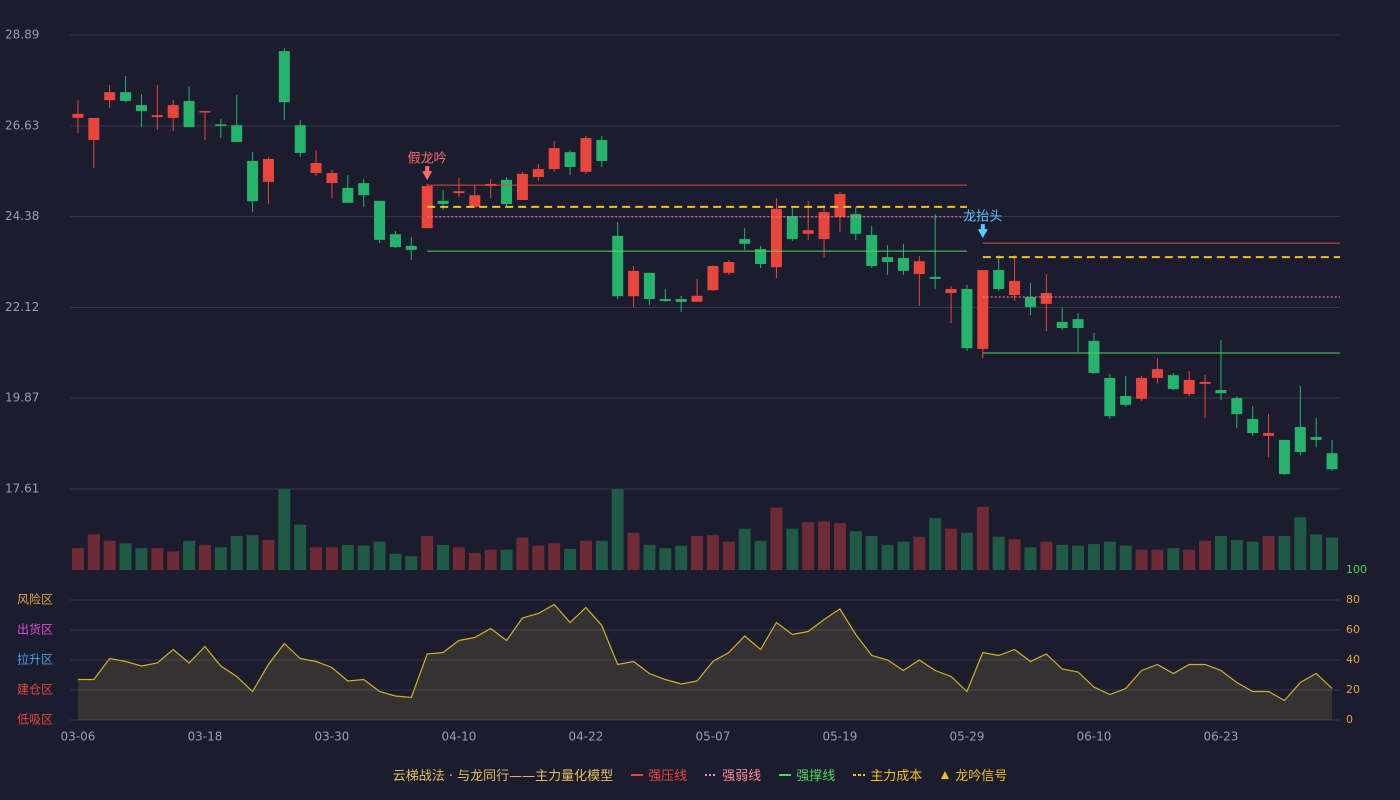 This screenshot has height=800, width=1400. I want to click on x-tick-label: 05-07, so click(713, 737).